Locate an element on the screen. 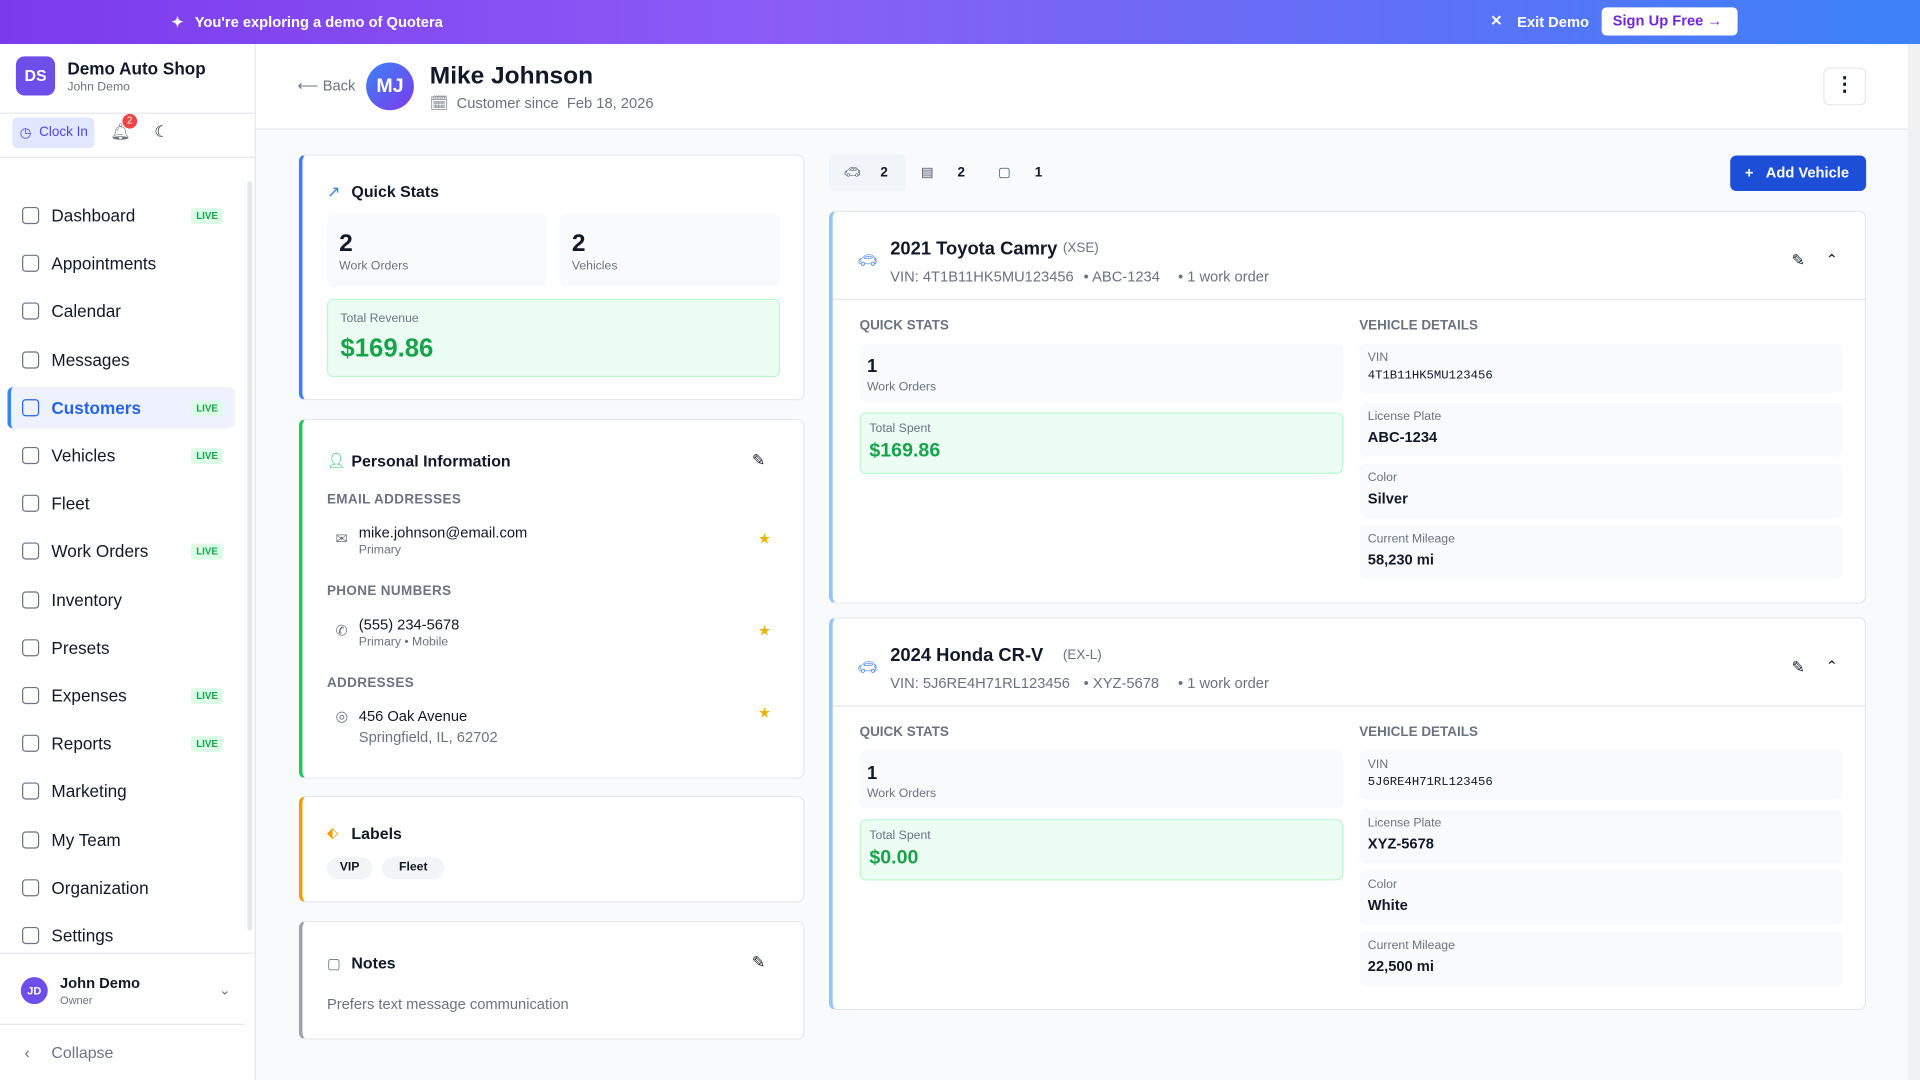 This screenshot has width=1920, height=1080. profile-role: Owner is located at coordinates (76, 1000).